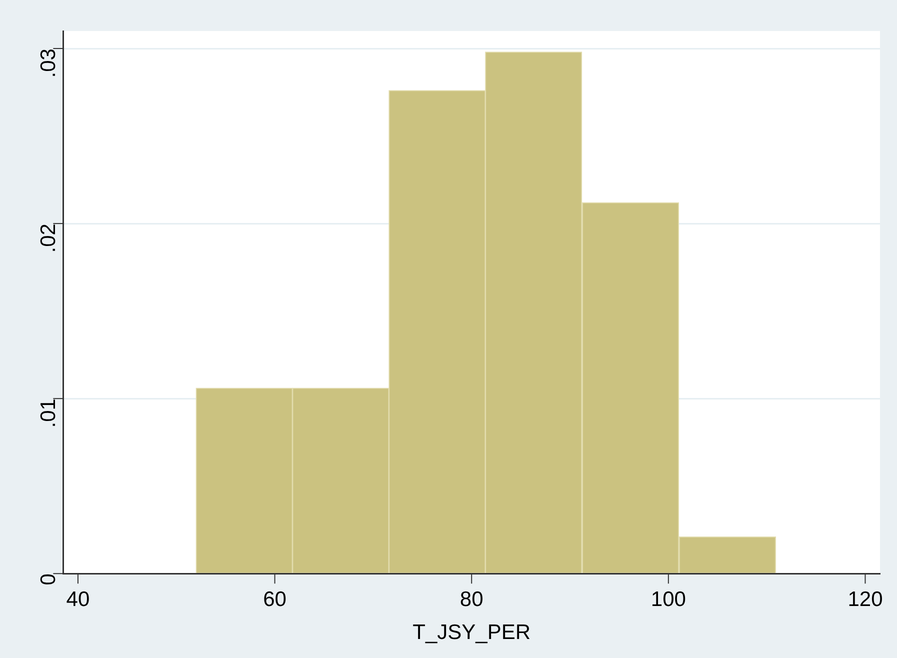 The image size is (897, 658). Describe the element at coordinates (865, 599) in the screenshot. I see `x-tick-label: 120` at that location.